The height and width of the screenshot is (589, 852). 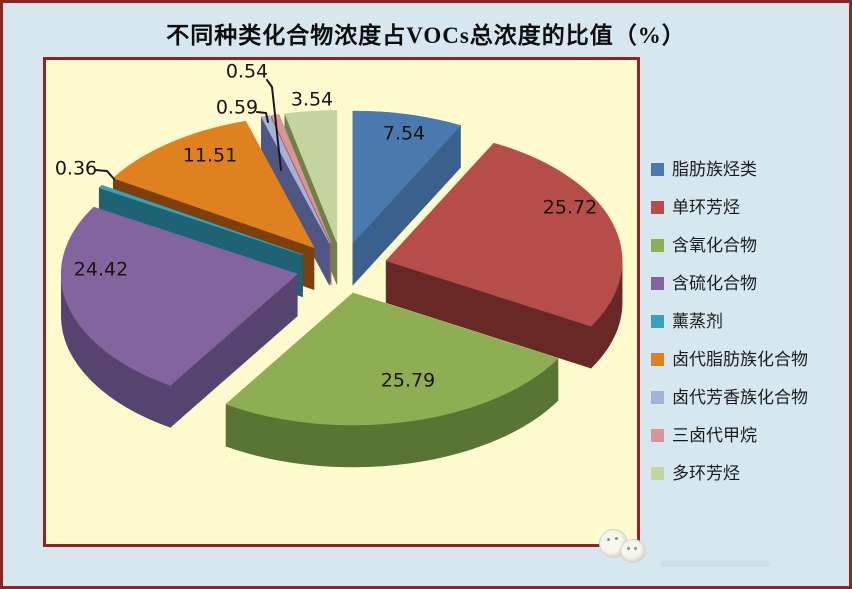 I want to click on legend-item-0: 脂肪族烃类, so click(x=750, y=169).